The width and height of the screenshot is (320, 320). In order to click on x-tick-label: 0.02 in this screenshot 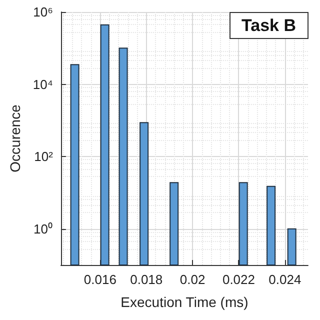, I will do `click(193, 279)`.